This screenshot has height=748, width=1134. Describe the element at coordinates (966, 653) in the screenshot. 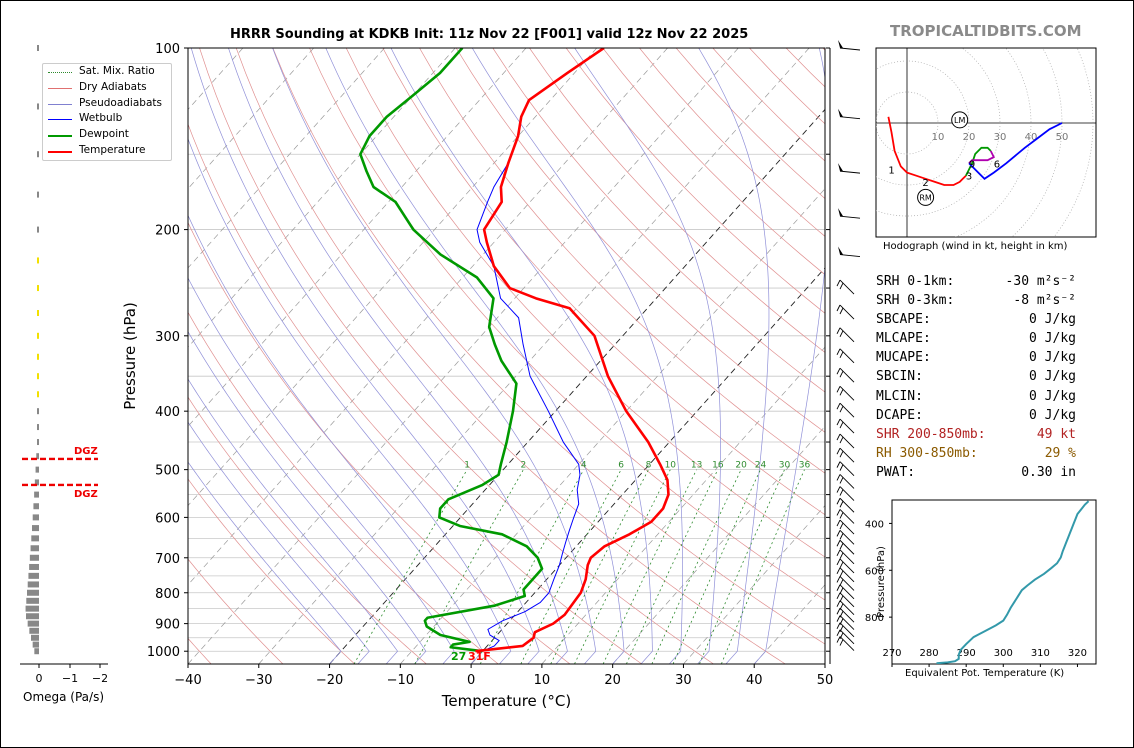

I see `theta-x-tick-label: 290` at that location.